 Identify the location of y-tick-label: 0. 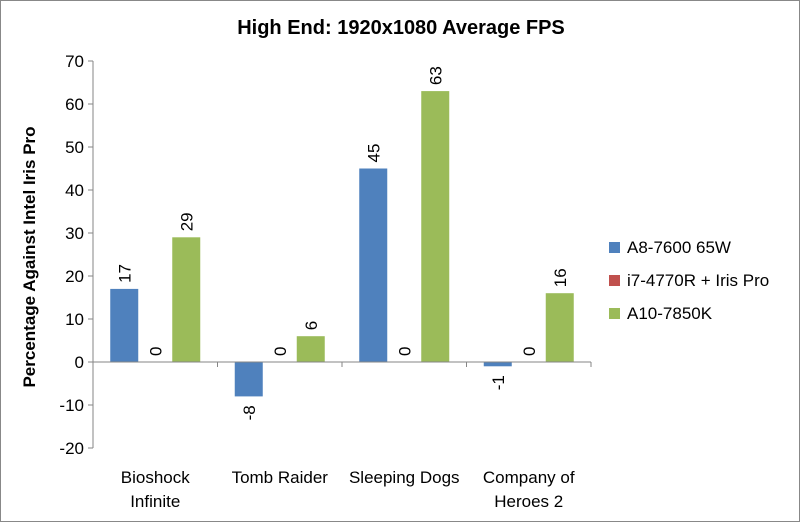
(79, 362).